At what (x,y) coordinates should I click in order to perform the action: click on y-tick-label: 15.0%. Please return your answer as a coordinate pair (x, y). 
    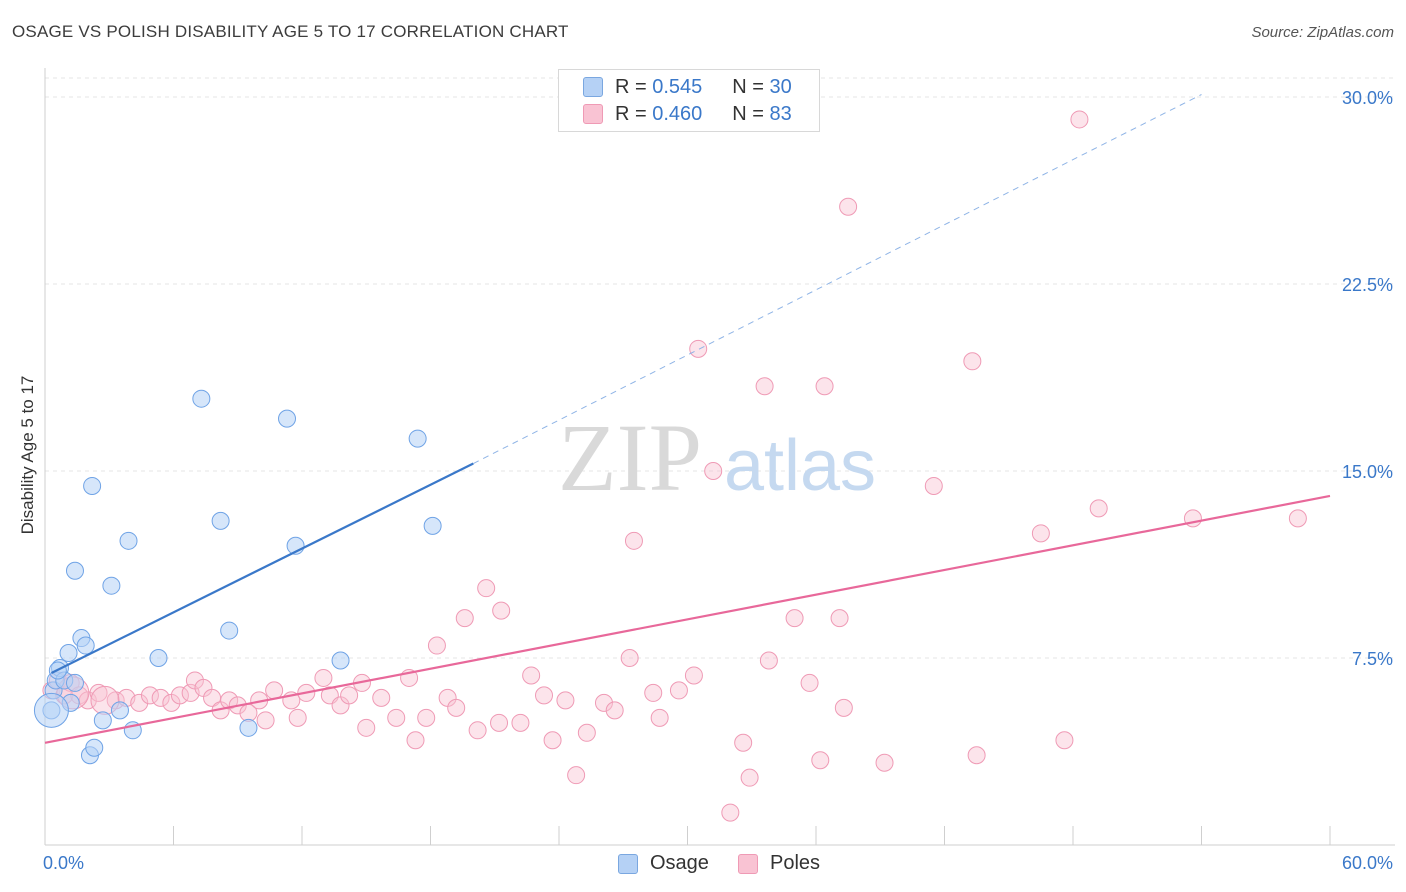
    Looking at the image, I should click on (1367, 472).